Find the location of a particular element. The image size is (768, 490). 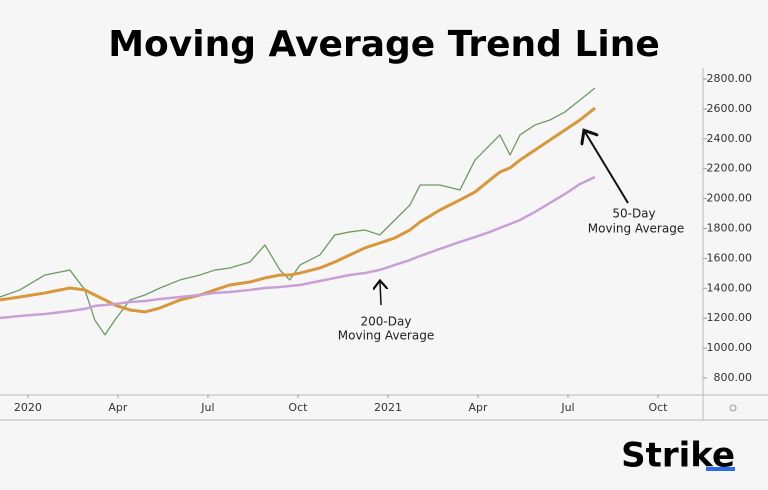

y-tick-label: 2800.00 is located at coordinates (730, 78).